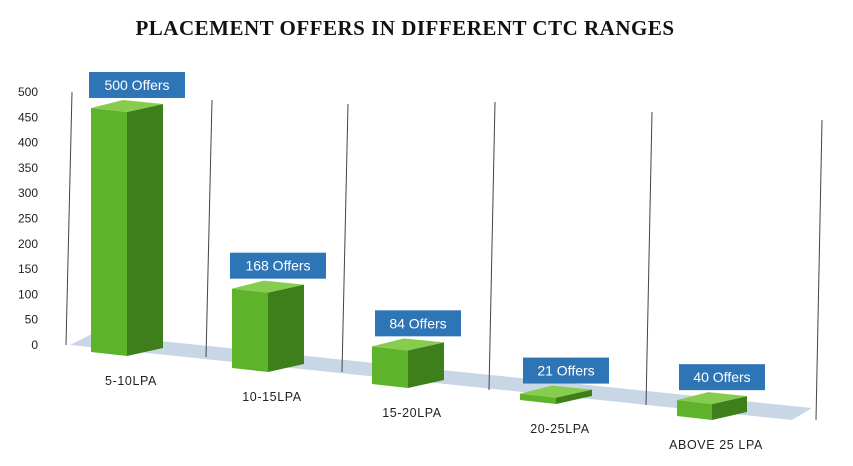  I want to click on y-tick-label: 450, so click(28, 117).